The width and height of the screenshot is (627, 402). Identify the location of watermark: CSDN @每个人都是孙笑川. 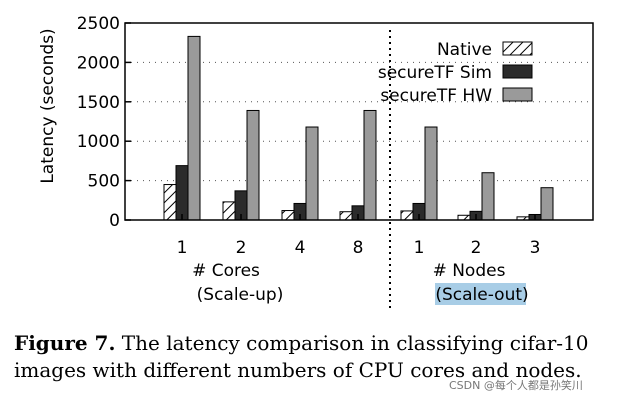
(516, 385).